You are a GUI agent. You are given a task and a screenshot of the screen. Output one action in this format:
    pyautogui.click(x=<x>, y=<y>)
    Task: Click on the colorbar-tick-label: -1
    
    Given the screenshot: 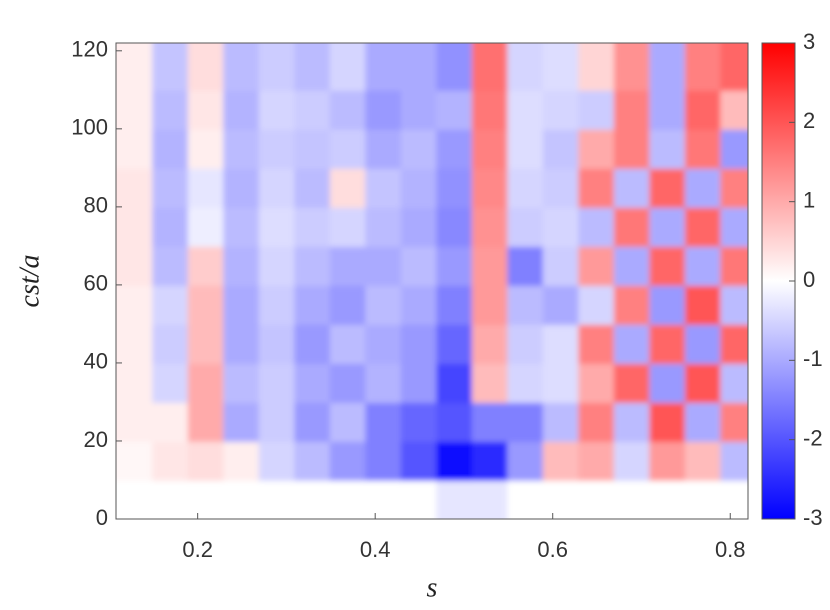 What is the action you would take?
    pyautogui.click(x=813, y=358)
    